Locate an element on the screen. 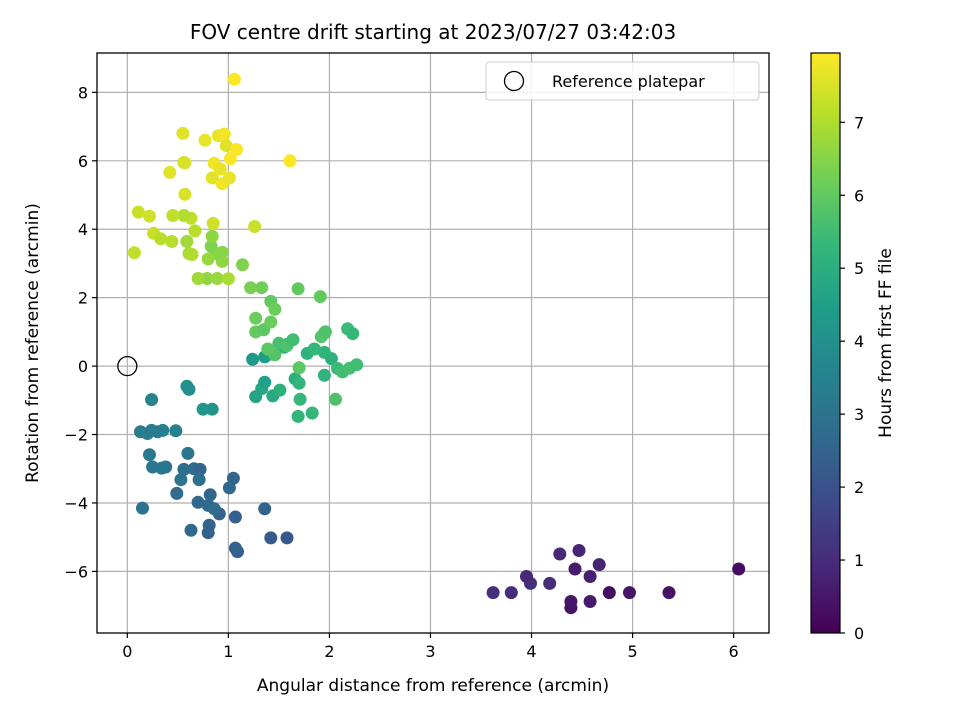 The height and width of the screenshot is (724, 960). x-ticks: 0 1 2 3 4 5 6 is located at coordinates (430, 647).